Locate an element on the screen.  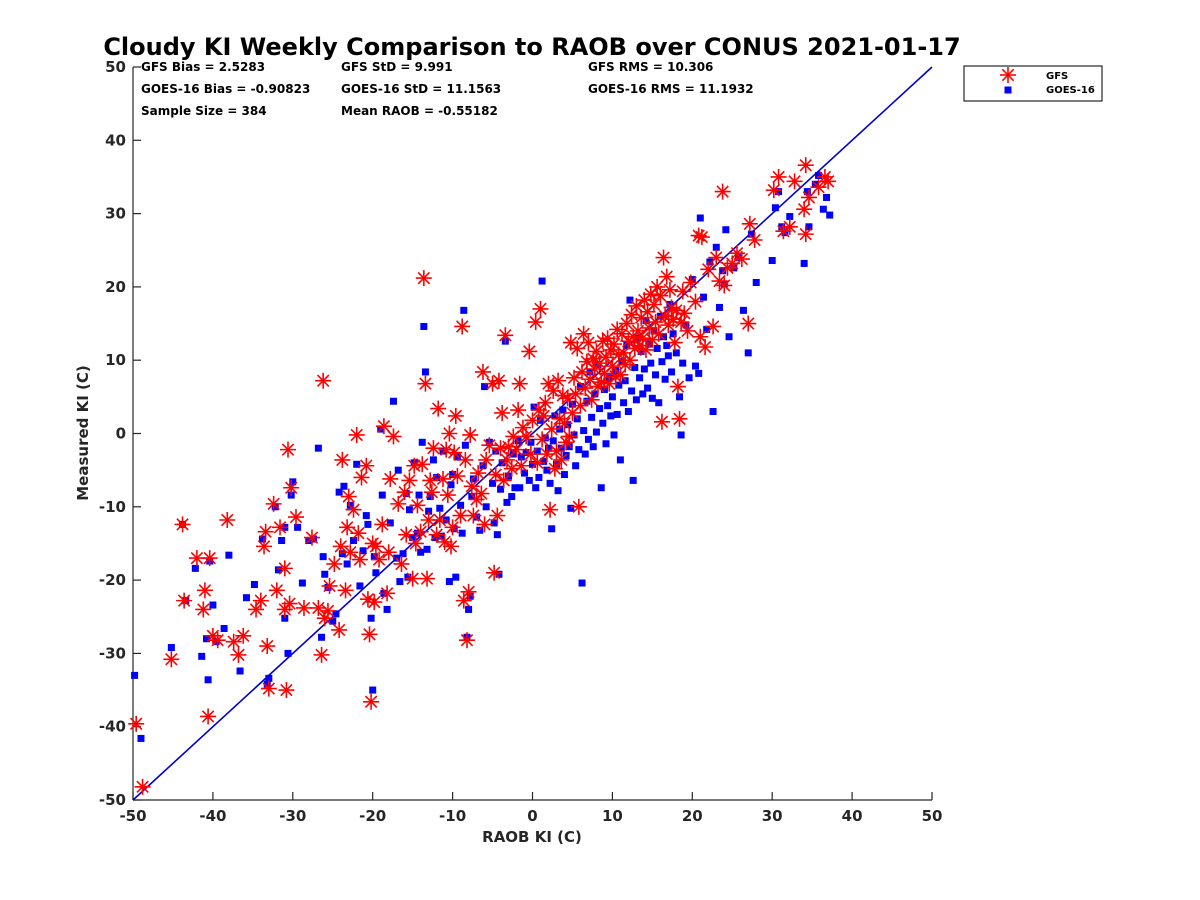
stat-goes-std: GOES-16 StD = 11.1563 is located at coordinates (421, 89).